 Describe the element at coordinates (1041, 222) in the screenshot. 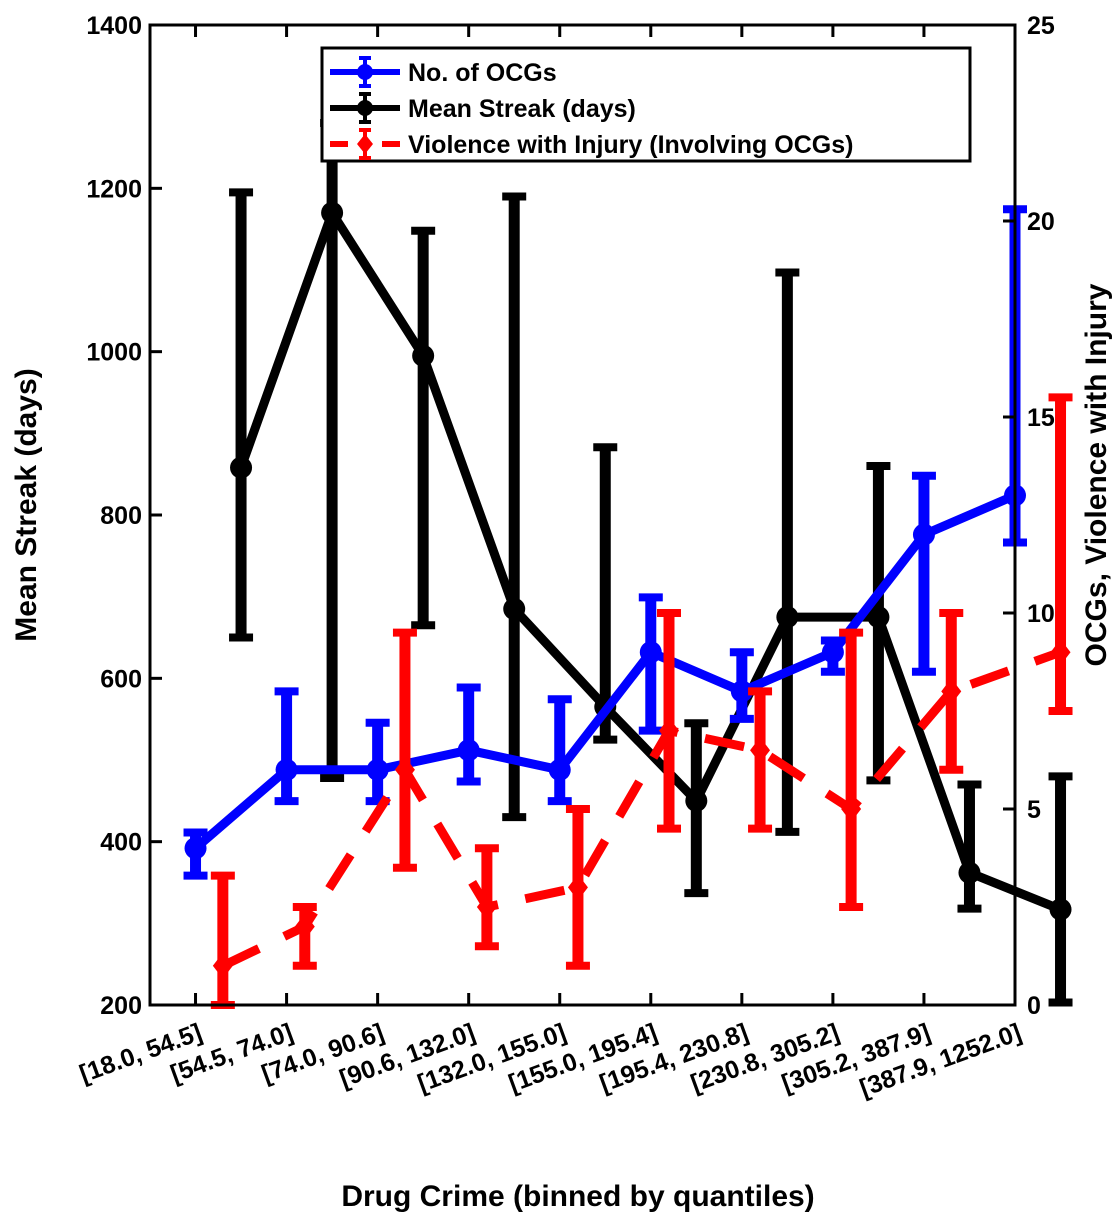

I see `right-y-tick-label: 20` at that location.